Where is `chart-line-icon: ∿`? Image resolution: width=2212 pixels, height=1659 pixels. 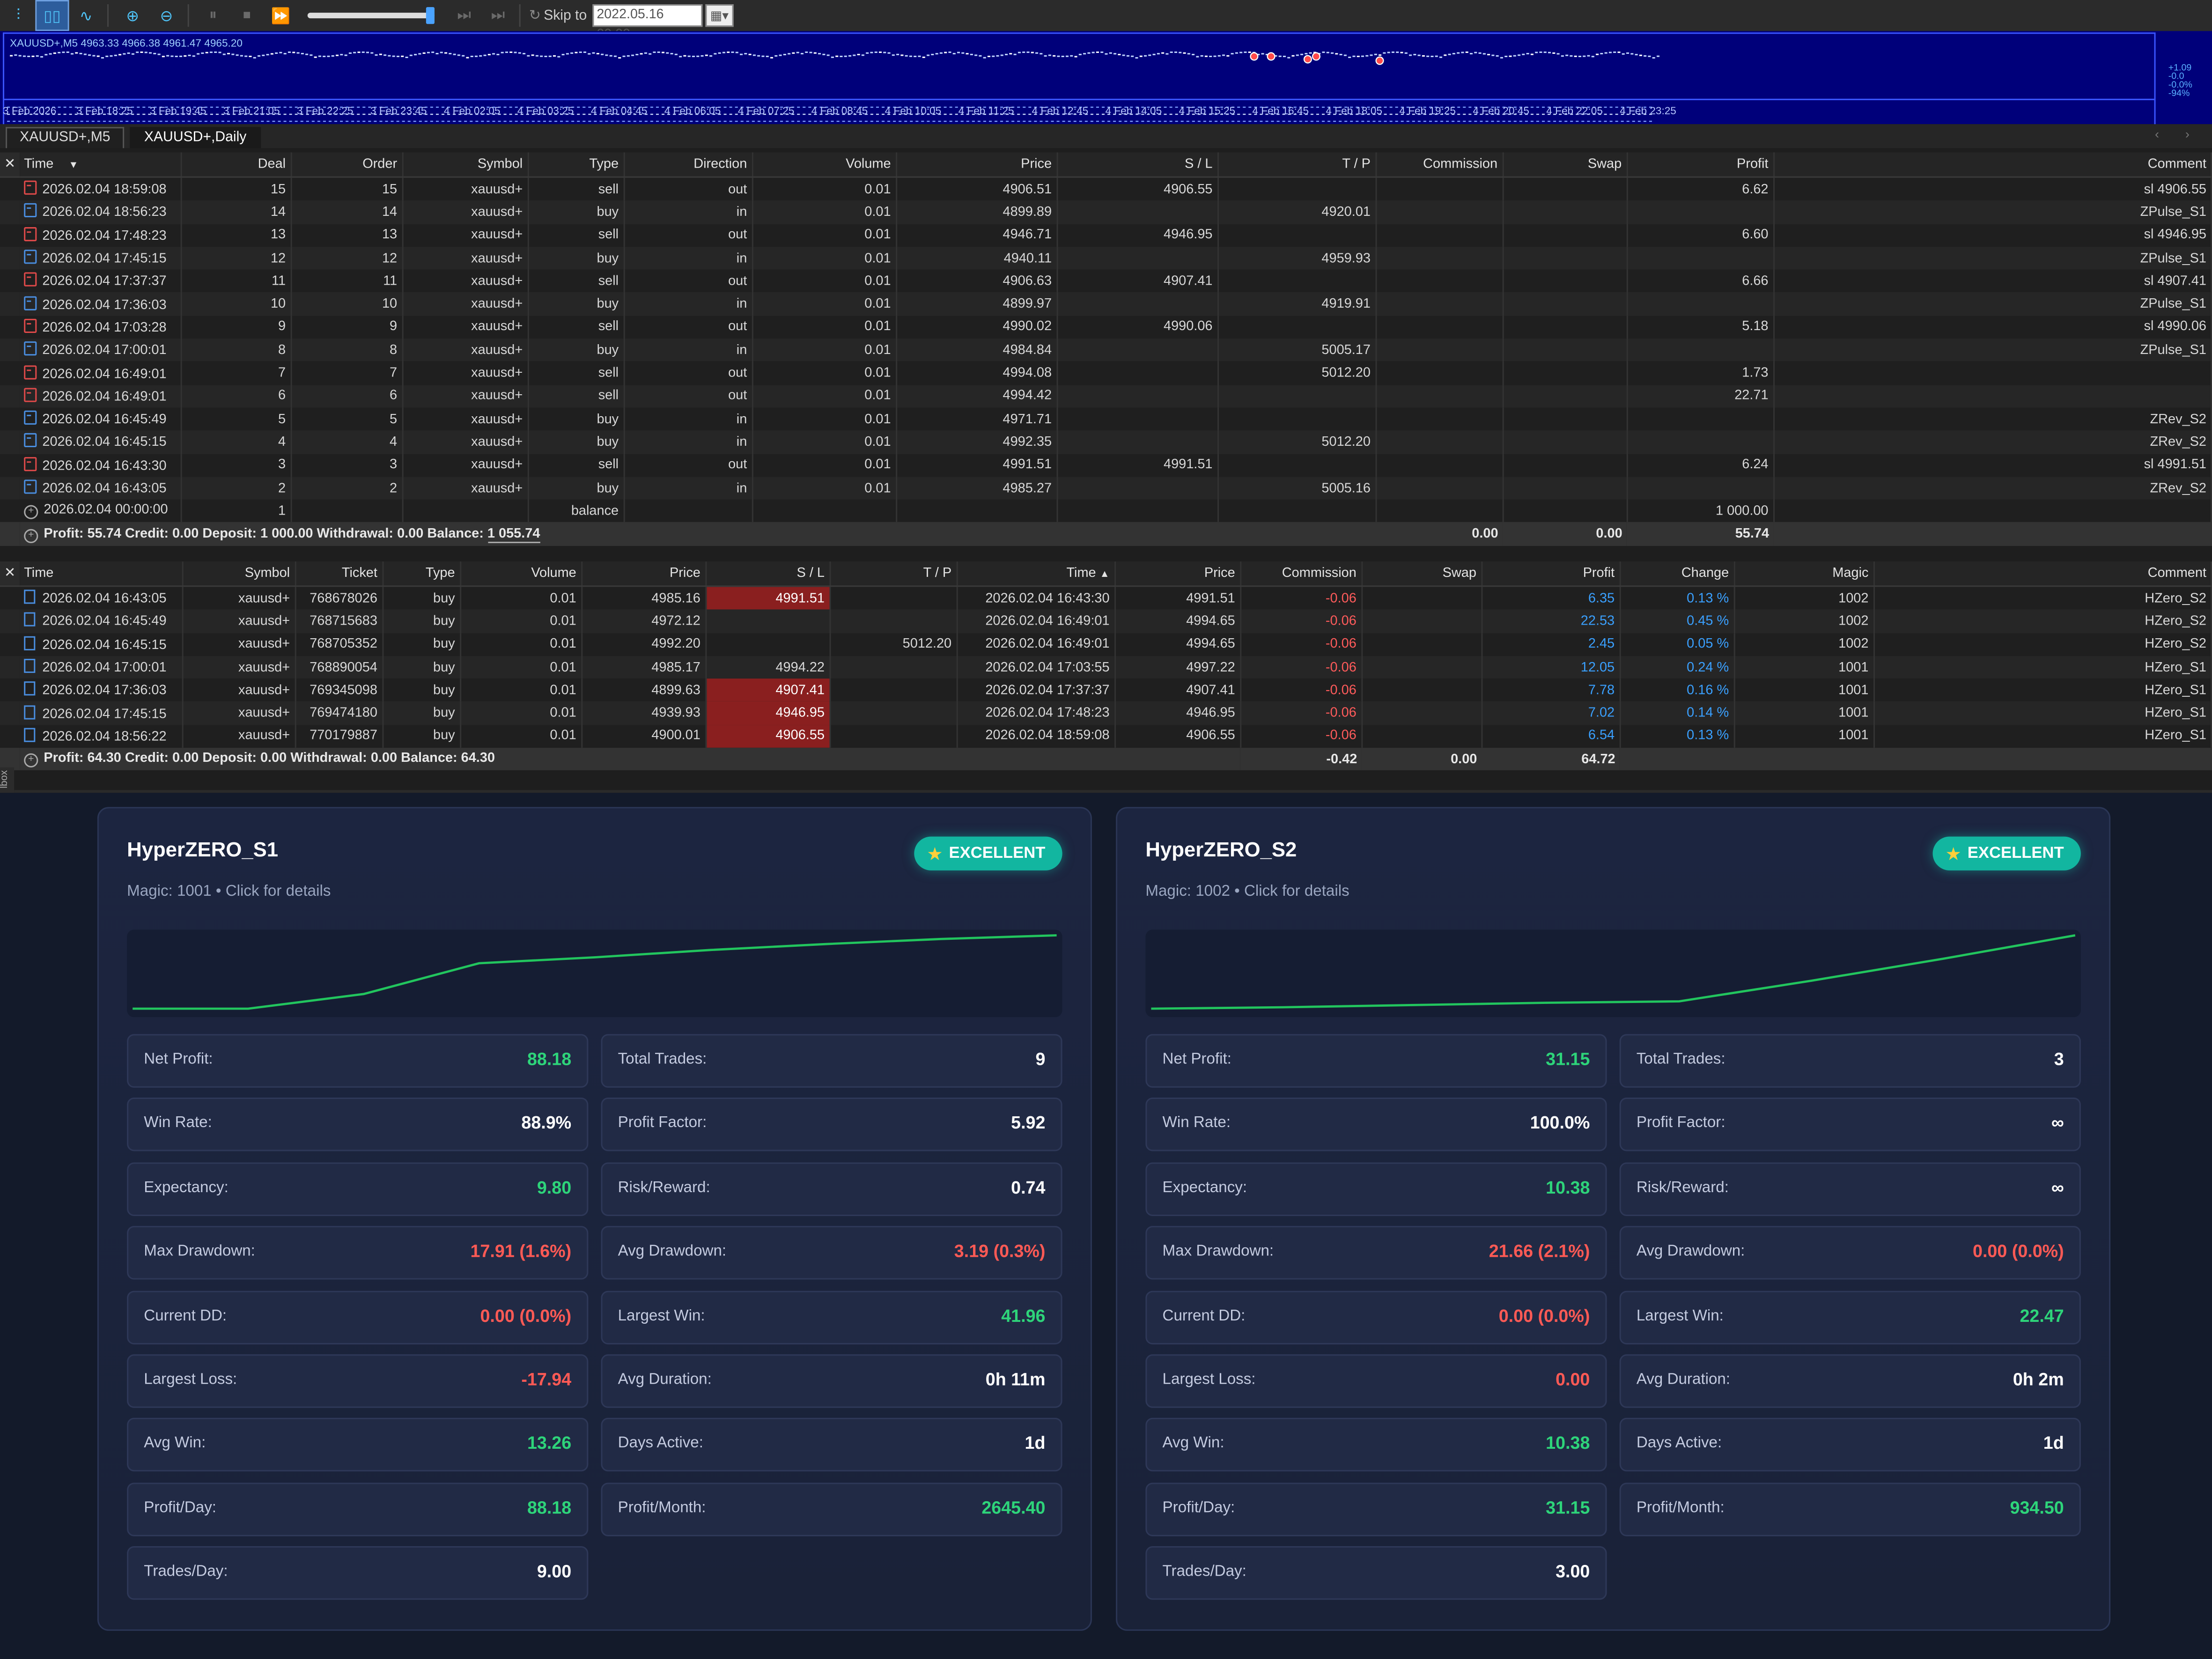 chart-line-icon: ∿ is located at coordinates (86, 16).